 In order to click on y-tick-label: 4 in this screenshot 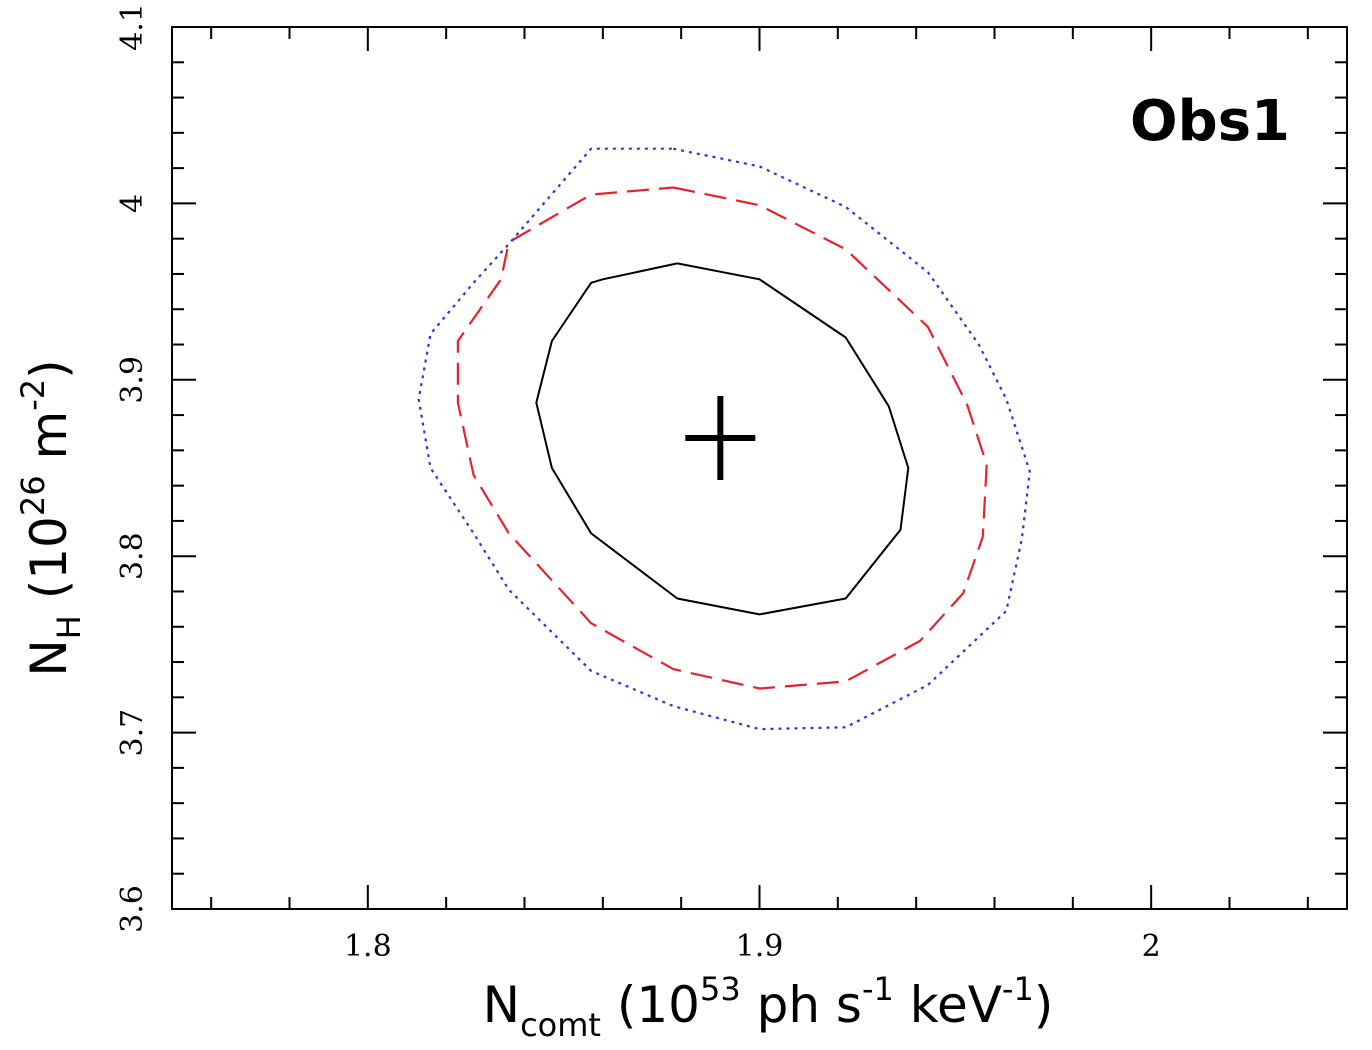, I will do `click(132, 203)`.